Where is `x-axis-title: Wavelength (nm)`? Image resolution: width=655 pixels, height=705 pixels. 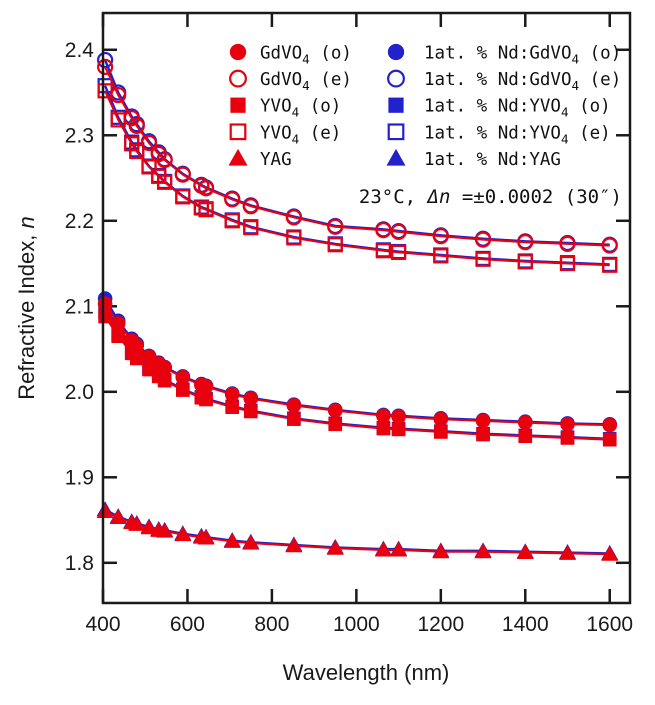 x-axis-title: Wavelength (nm) is located at coordinates (366, 672).